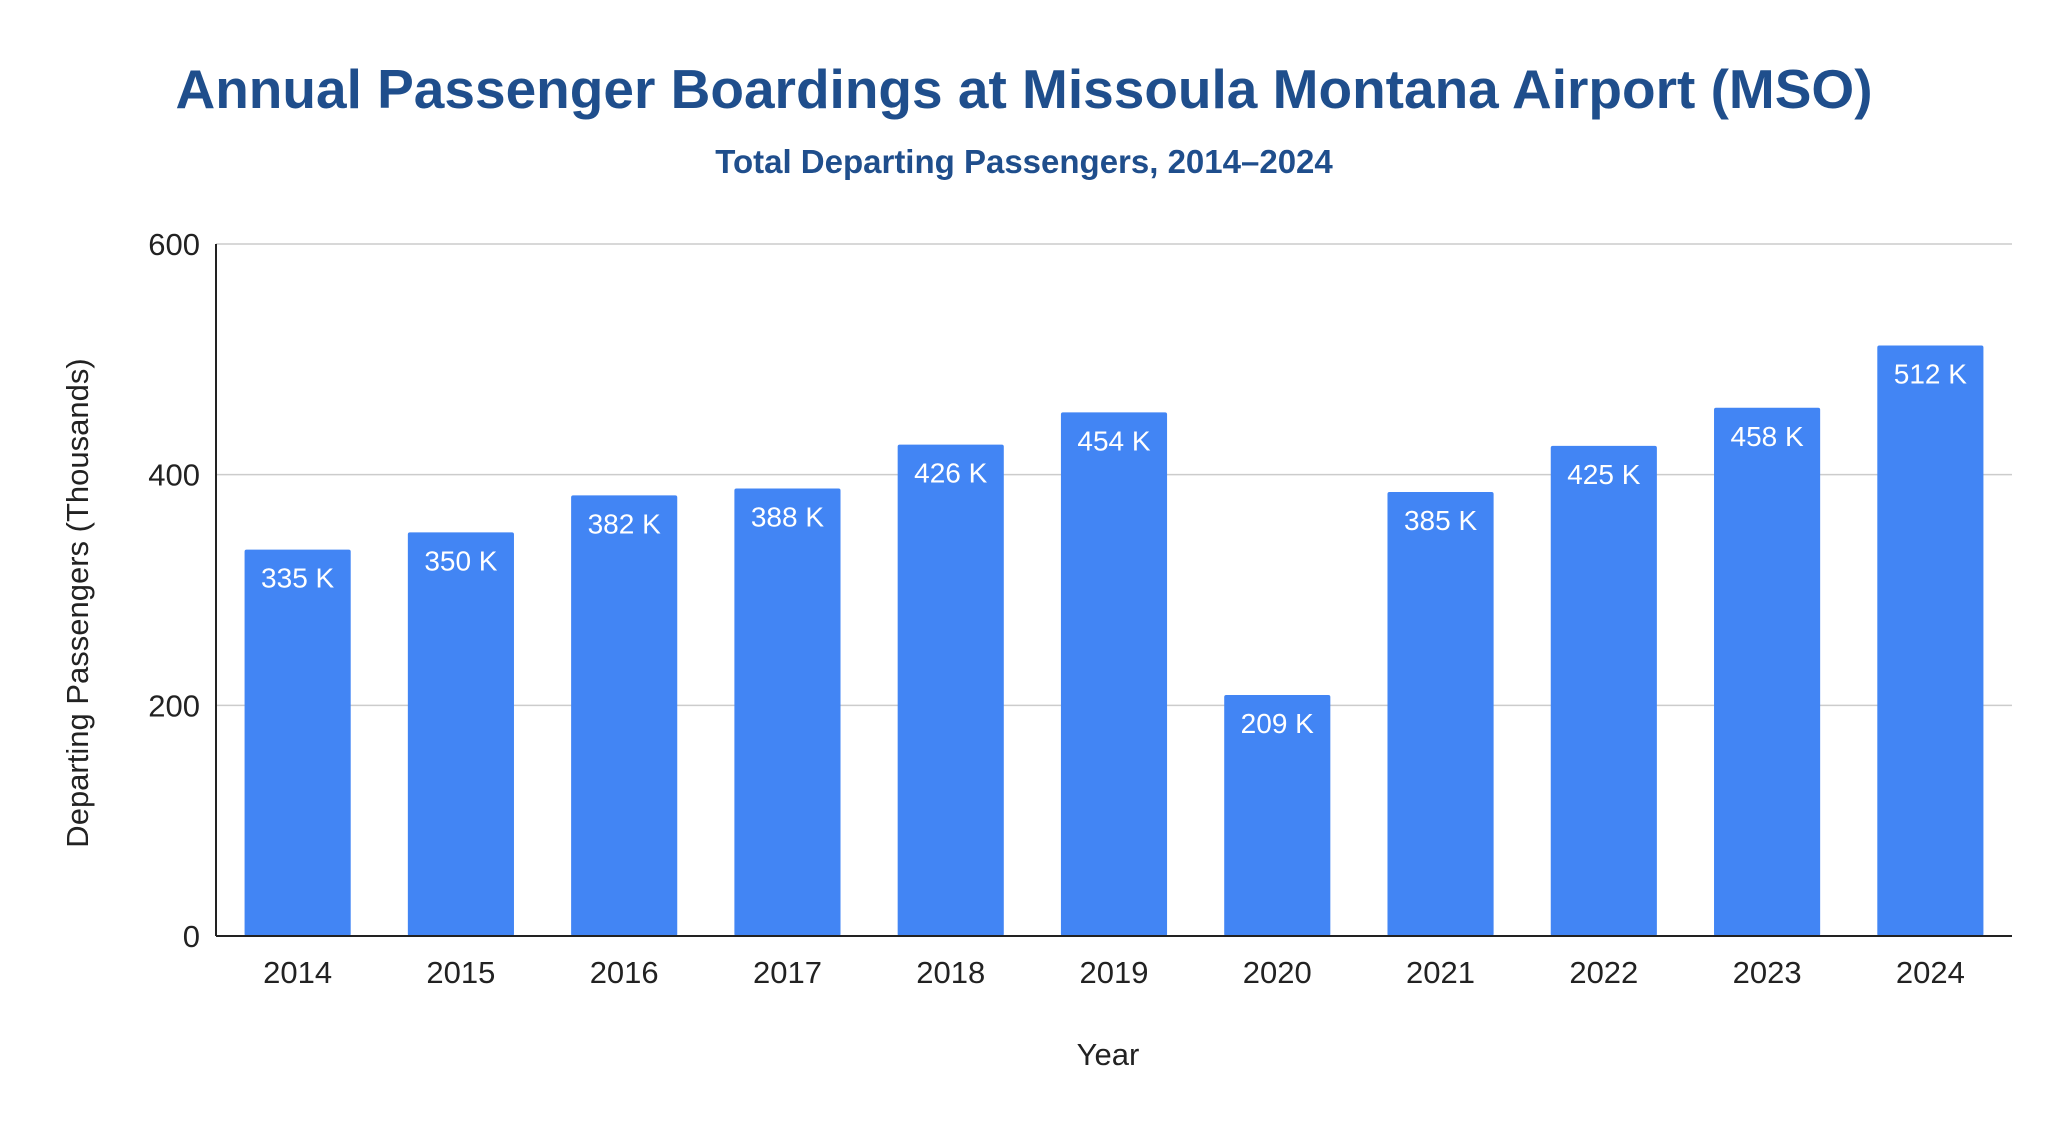 Image resolution: width=2048 pixels, height=1124 pixels. I want to click on data-label: 425 K, so click(1603, 474).